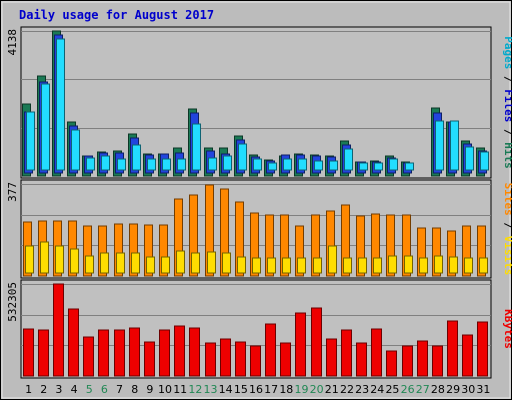  Describe the element at coordinates (438, 389) in the screenshot. I see `x-tick-label: 28` at that location.